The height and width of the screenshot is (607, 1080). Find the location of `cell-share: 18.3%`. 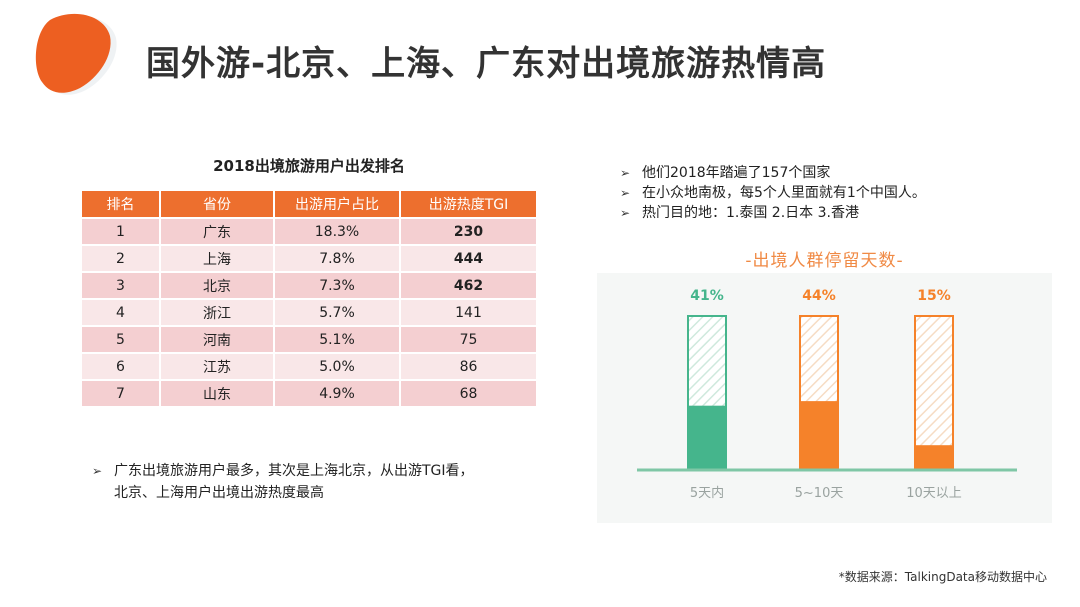

cell-share: 18.3% is located at coordinates (337, 231).